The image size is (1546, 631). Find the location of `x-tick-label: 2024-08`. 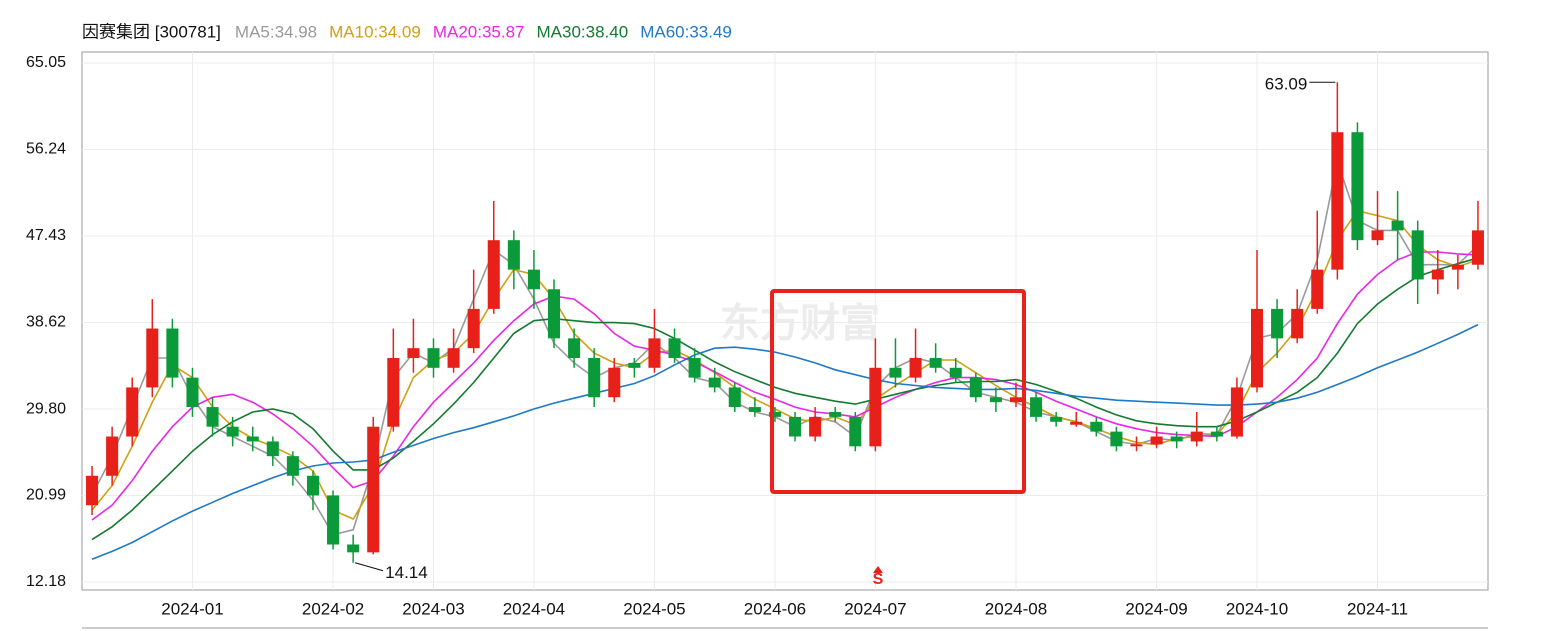

x-tick-label: 2024-08 is located at coordinates (1016, 608).